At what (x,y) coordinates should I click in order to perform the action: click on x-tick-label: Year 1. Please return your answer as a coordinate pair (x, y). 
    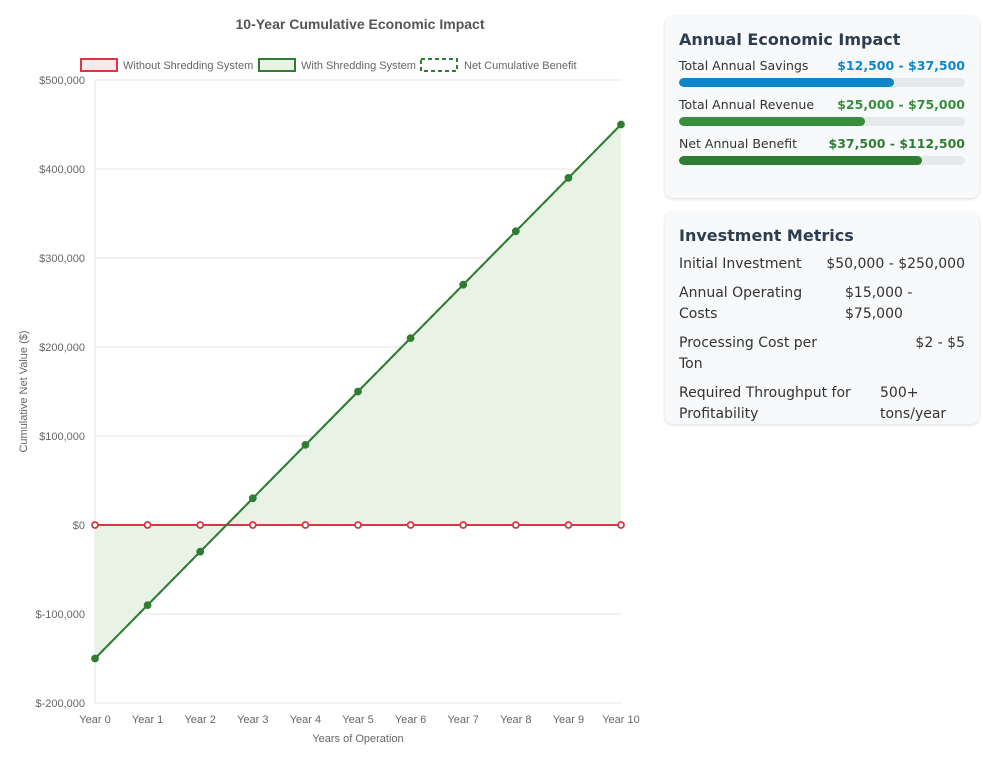
    Looking at the image, I should click on (147, 720).